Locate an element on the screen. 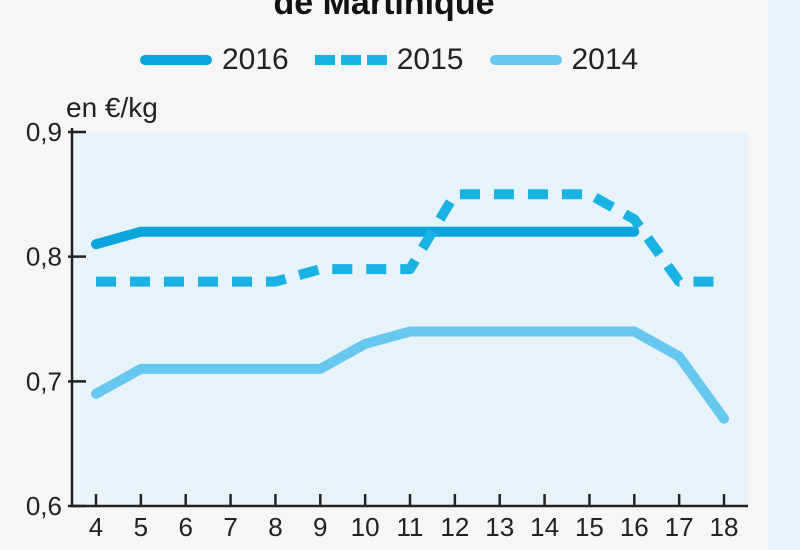  legend-swatch-2014 is located at coordinates (525, 60).